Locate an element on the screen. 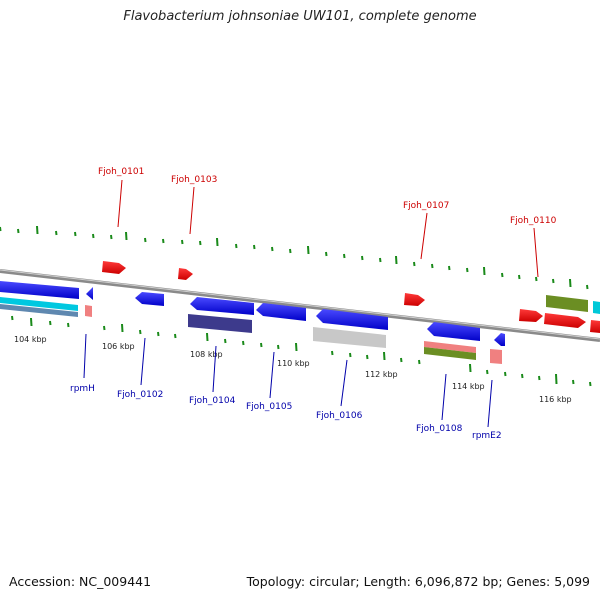 The width and height of the screenshot is (600, 600). scale-label: 112 kbp is located at coordinates (381, 374).